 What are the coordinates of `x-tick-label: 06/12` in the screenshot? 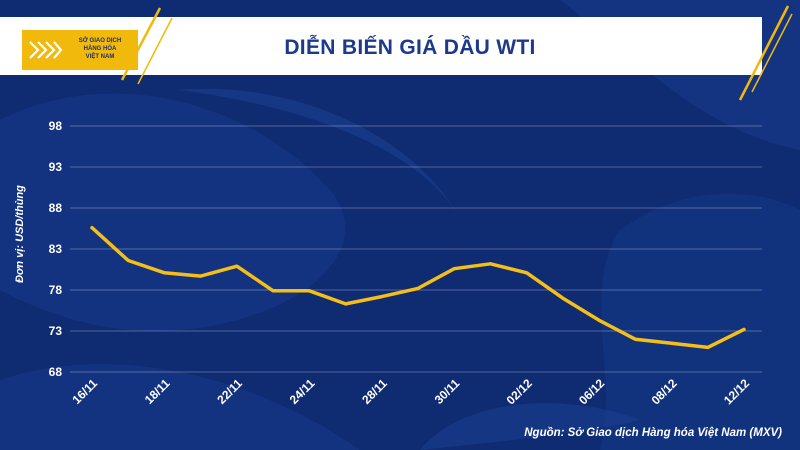 It's located at (591, 391).